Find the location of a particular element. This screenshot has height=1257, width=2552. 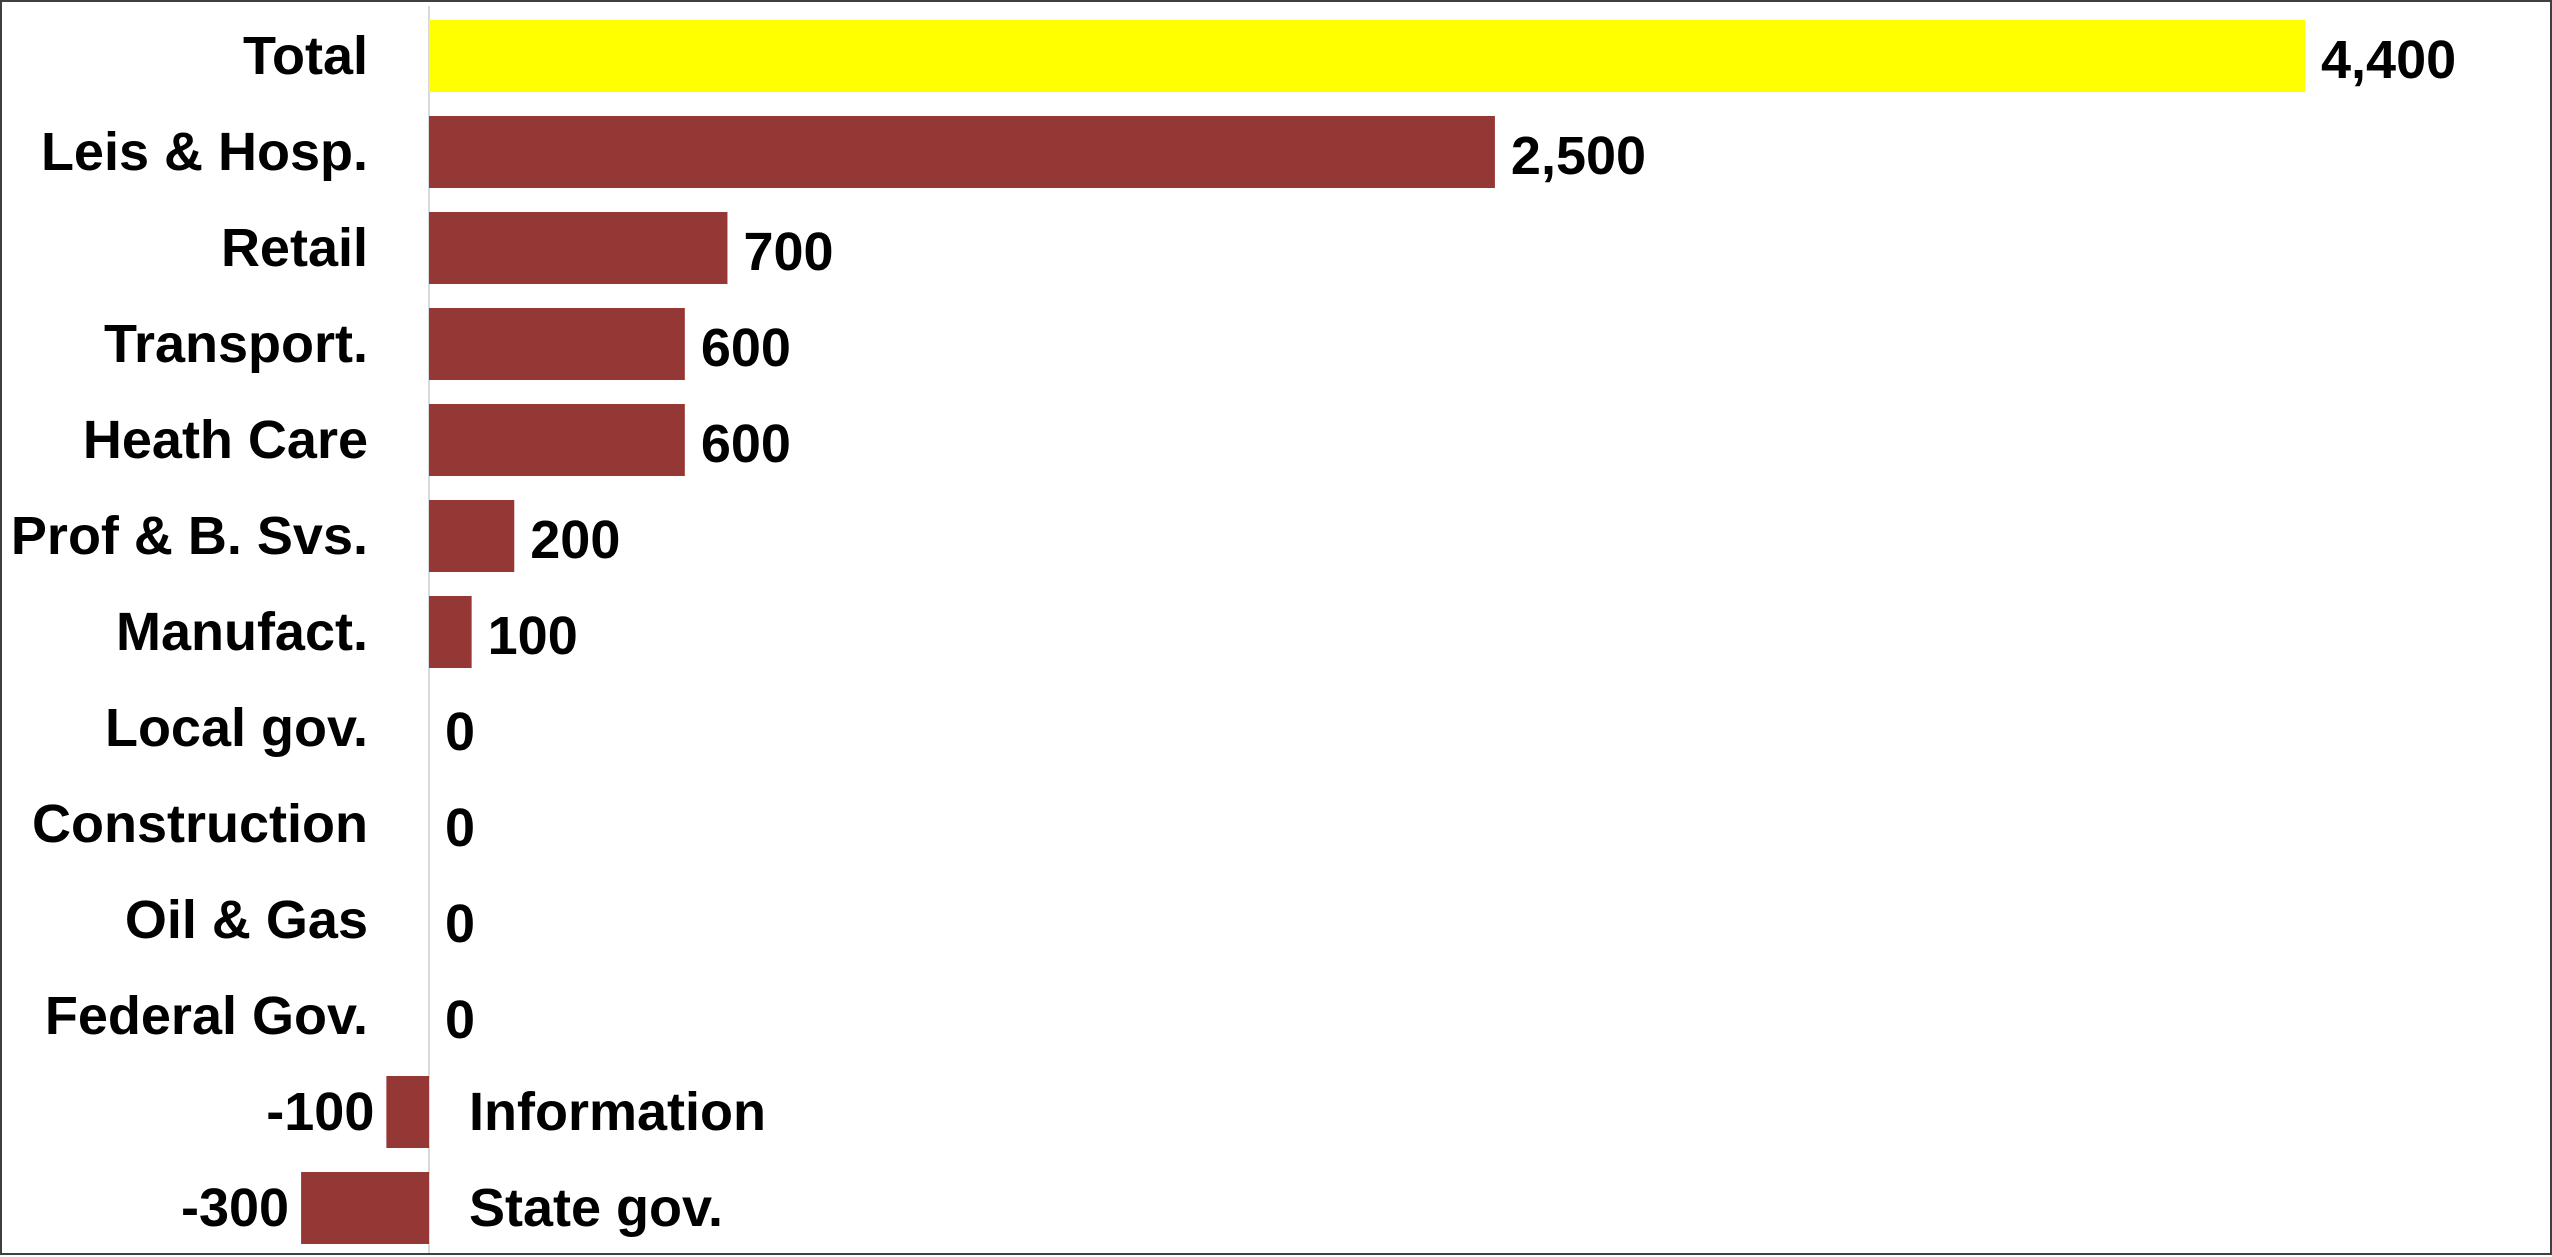

bar-state-gov is located at coordinates (365, 1208).